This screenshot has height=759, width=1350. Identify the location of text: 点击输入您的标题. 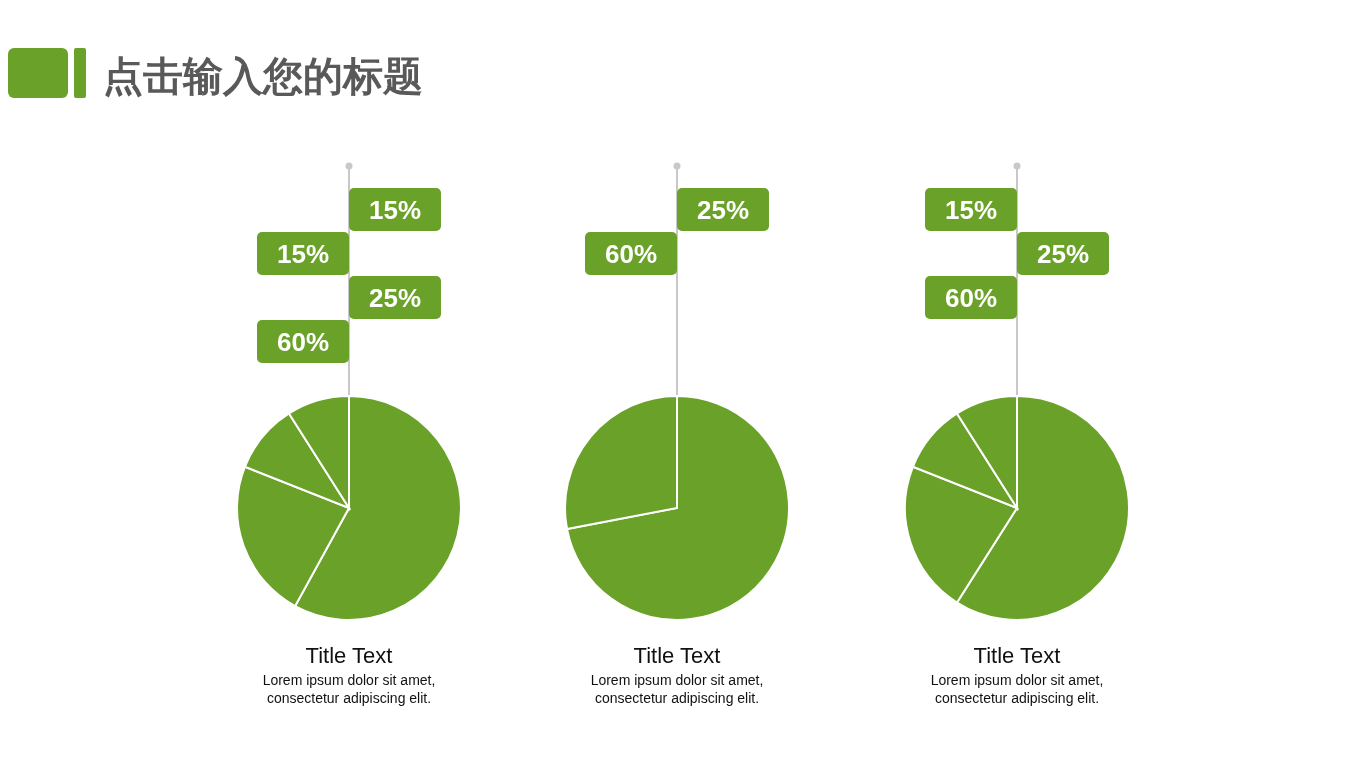
(263, 76).